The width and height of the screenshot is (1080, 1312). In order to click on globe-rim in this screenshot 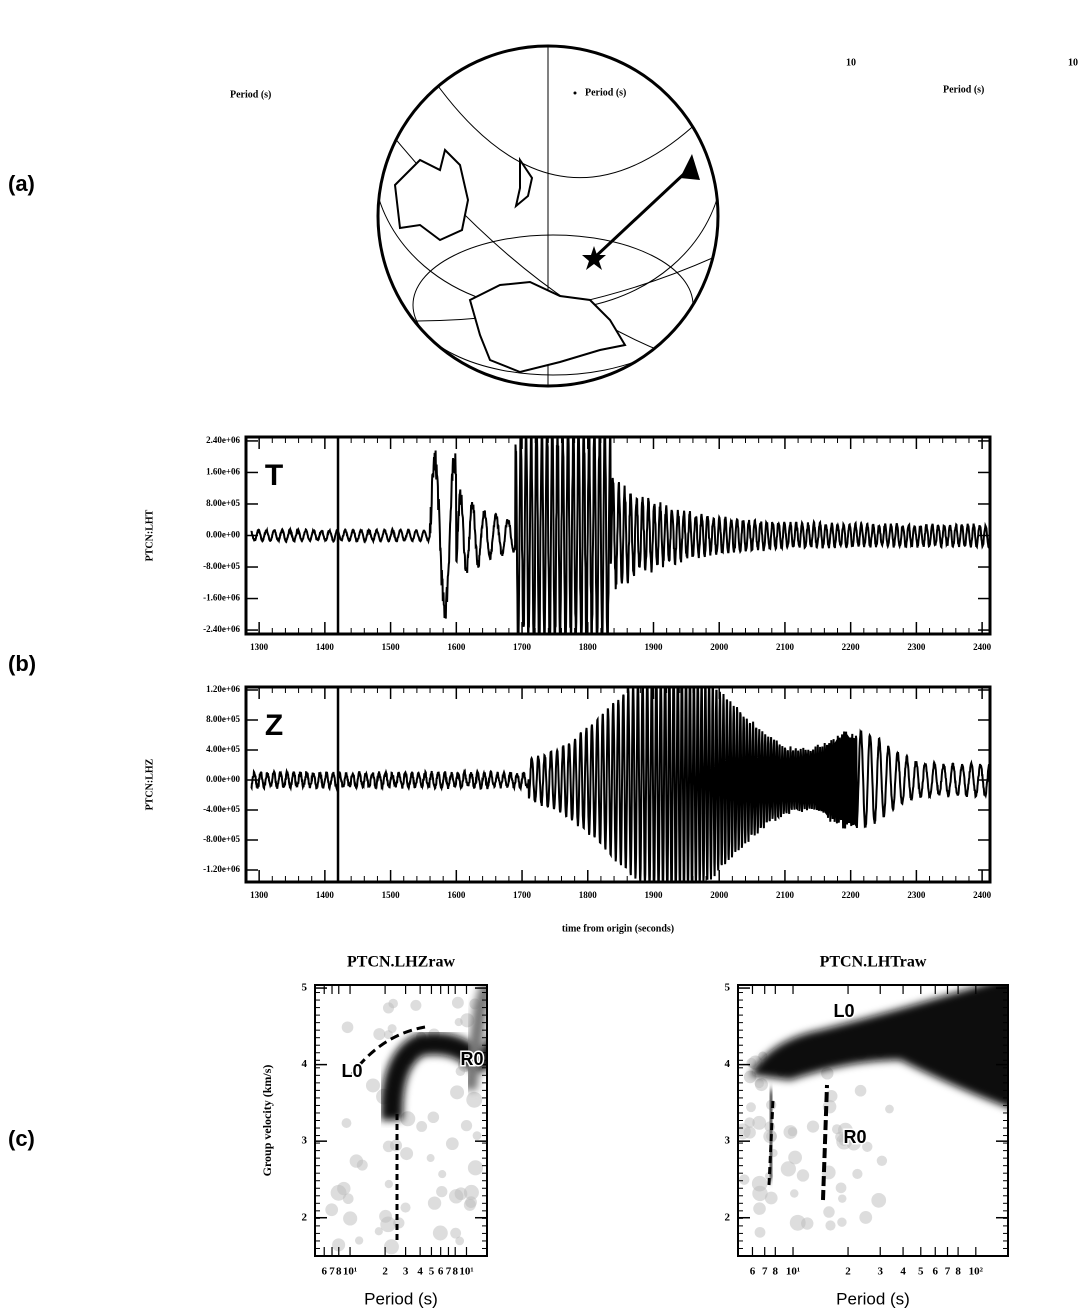, I will do `click(548, 216)`.